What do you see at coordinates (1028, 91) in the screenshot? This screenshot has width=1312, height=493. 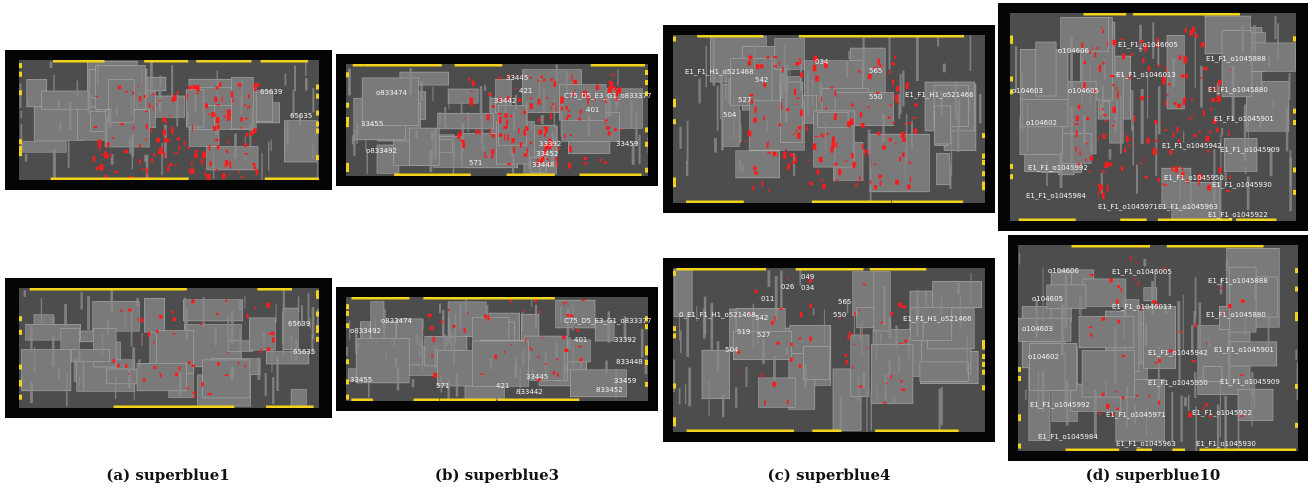 I see `macro-label: o104603` at bounding box center [1028, 91].